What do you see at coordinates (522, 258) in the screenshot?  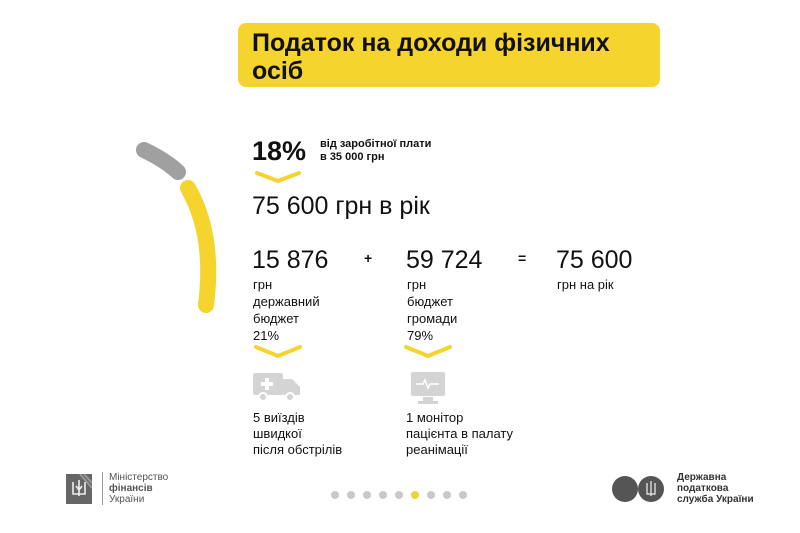 I see `equals-sign: =` at bounding box center [522, 258].